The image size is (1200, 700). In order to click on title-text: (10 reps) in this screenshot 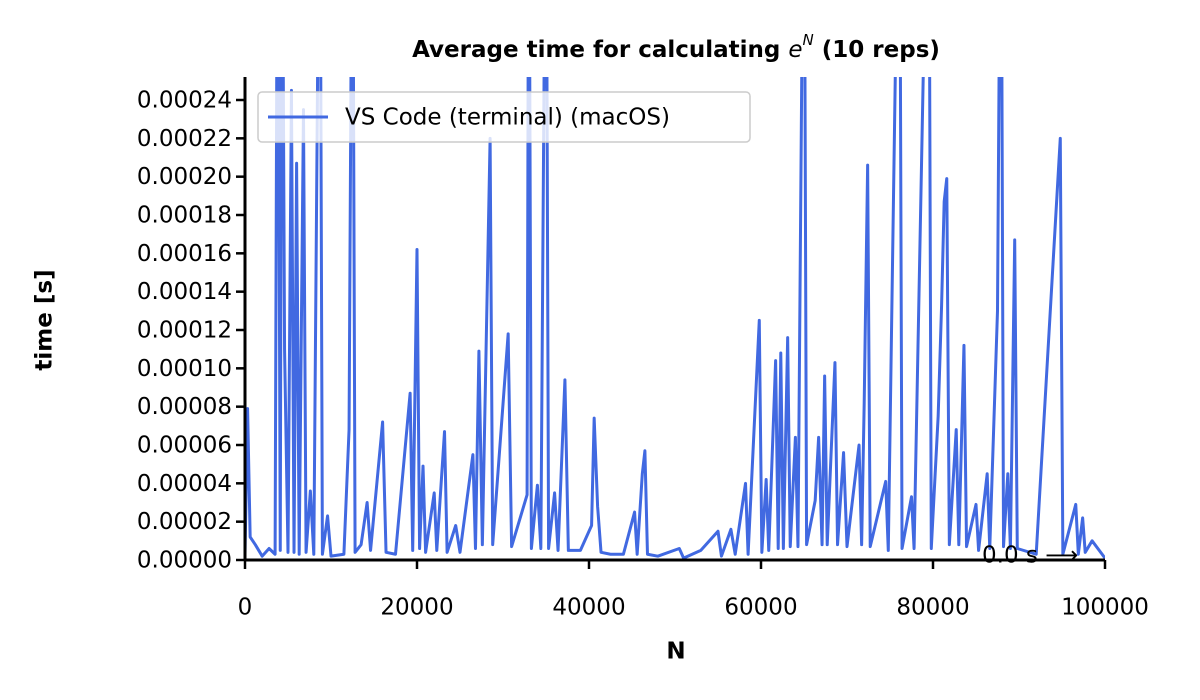, I will do `click(877, 50)`.